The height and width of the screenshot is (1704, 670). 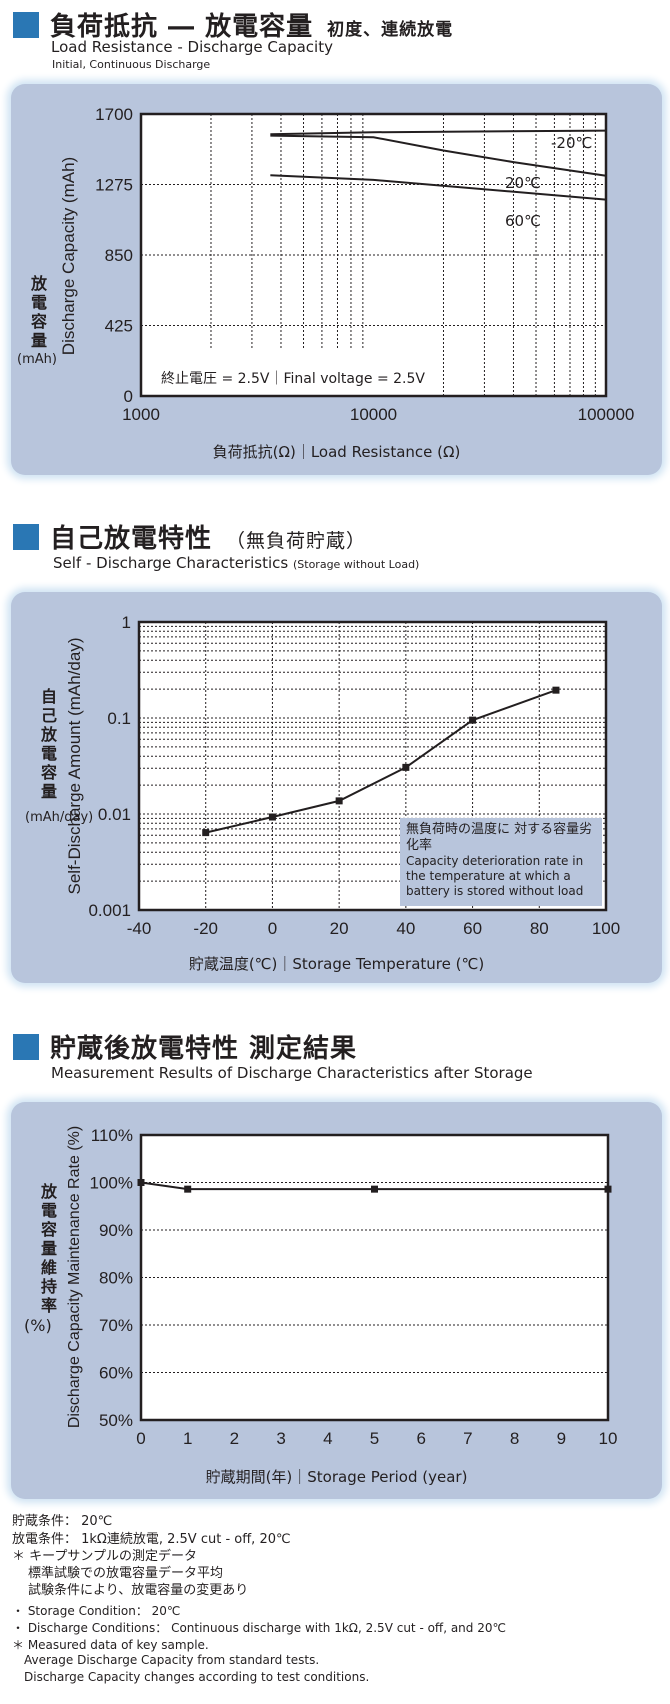 What do you see at coordinates (561, 1438) in the screenshot?
I see `x-tick-label: 9` at bounding box center [561, 1438].